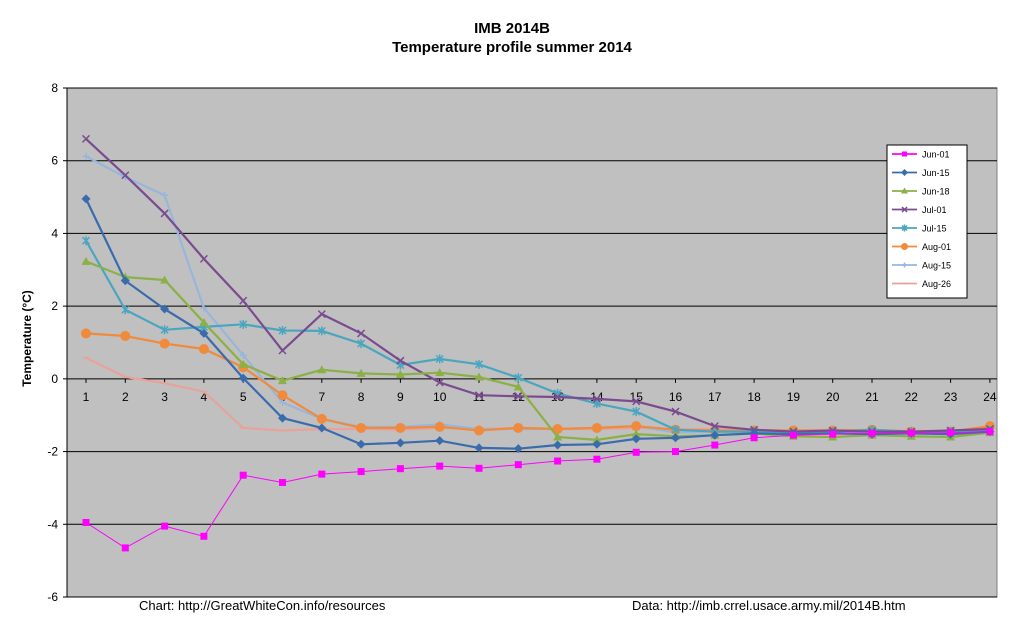 The height and width of the screenshot is (623, 1024). Describe the element at coordinates (52, 452) in the screenshot. I see `y-tick-label: -2` at that location.